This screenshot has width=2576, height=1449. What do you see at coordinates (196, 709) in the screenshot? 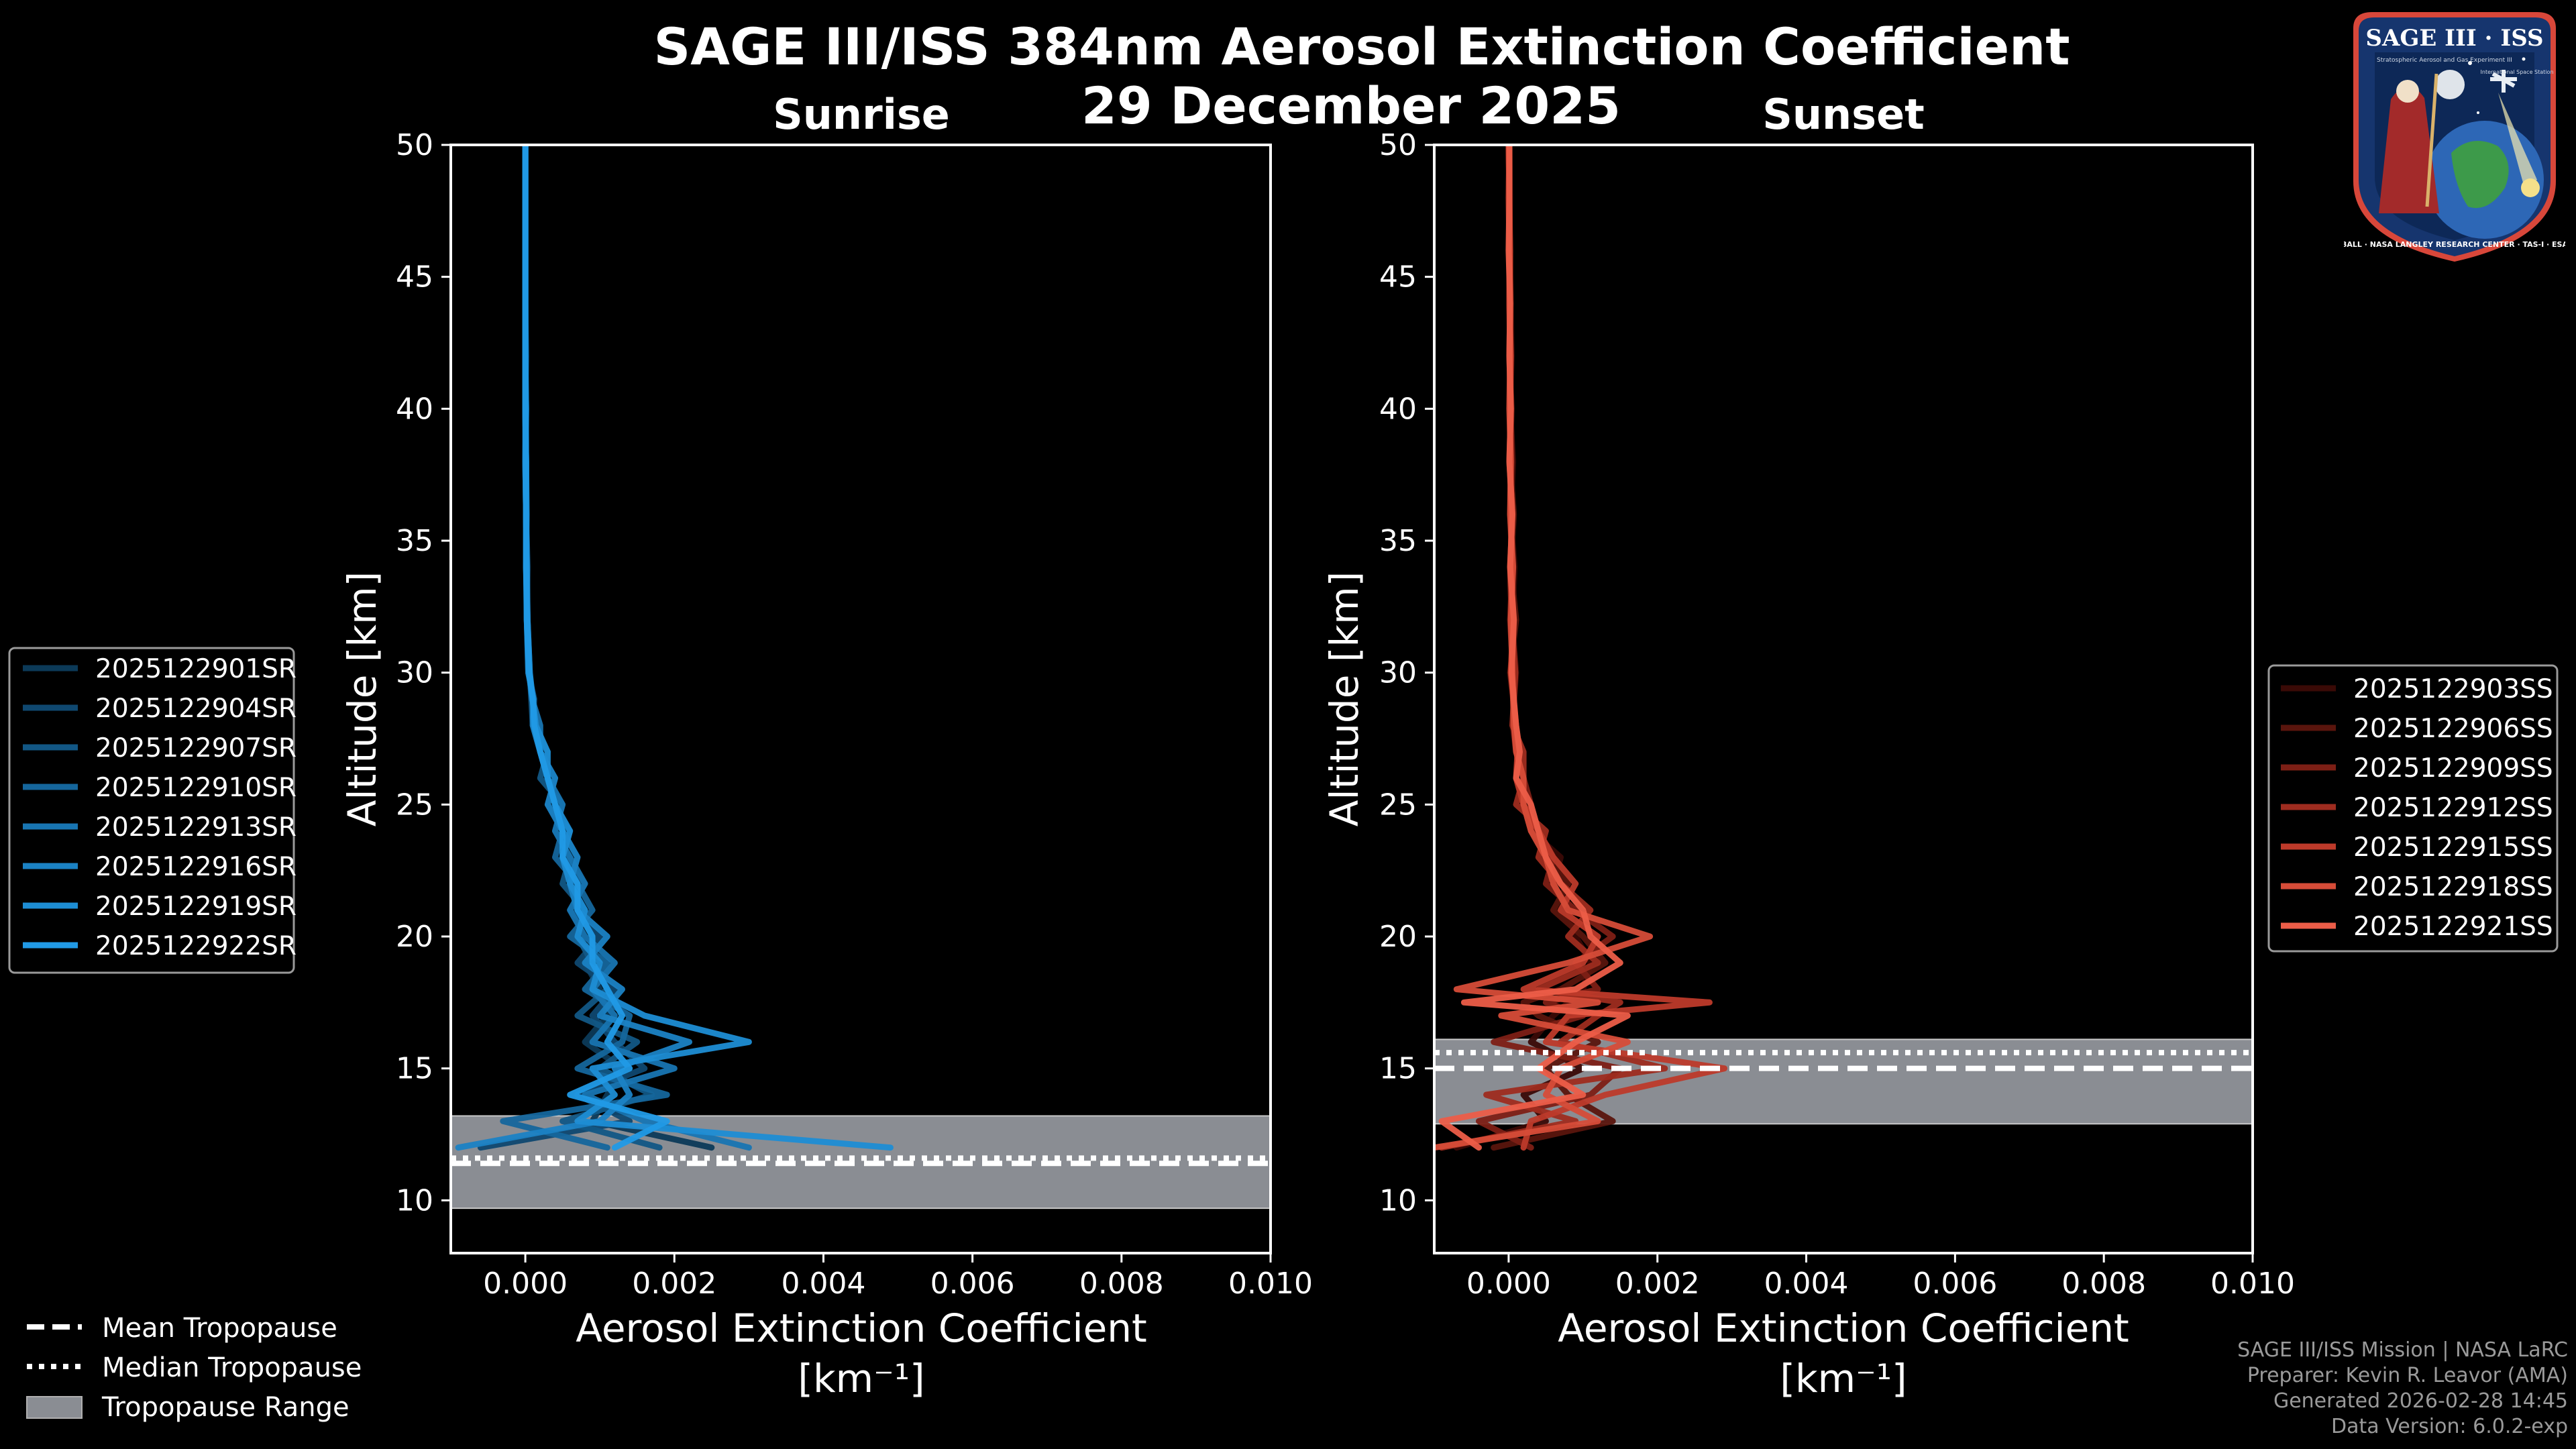
I see `sunrise-legend-label-2025122904SR: 2025122904SR` at bounding box center [196, 709].